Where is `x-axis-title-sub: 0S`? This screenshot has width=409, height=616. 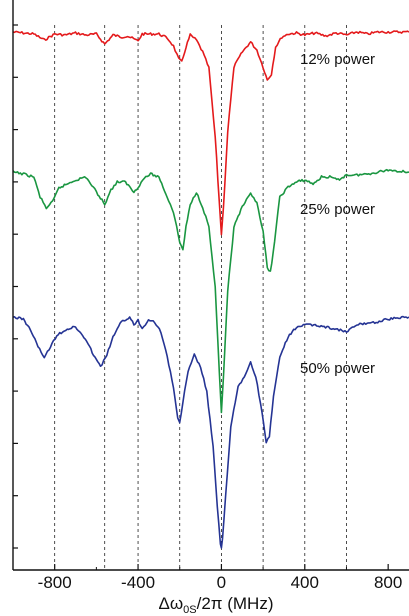
x-axis-title-sub: 0S is located at coordinates (189, 610).